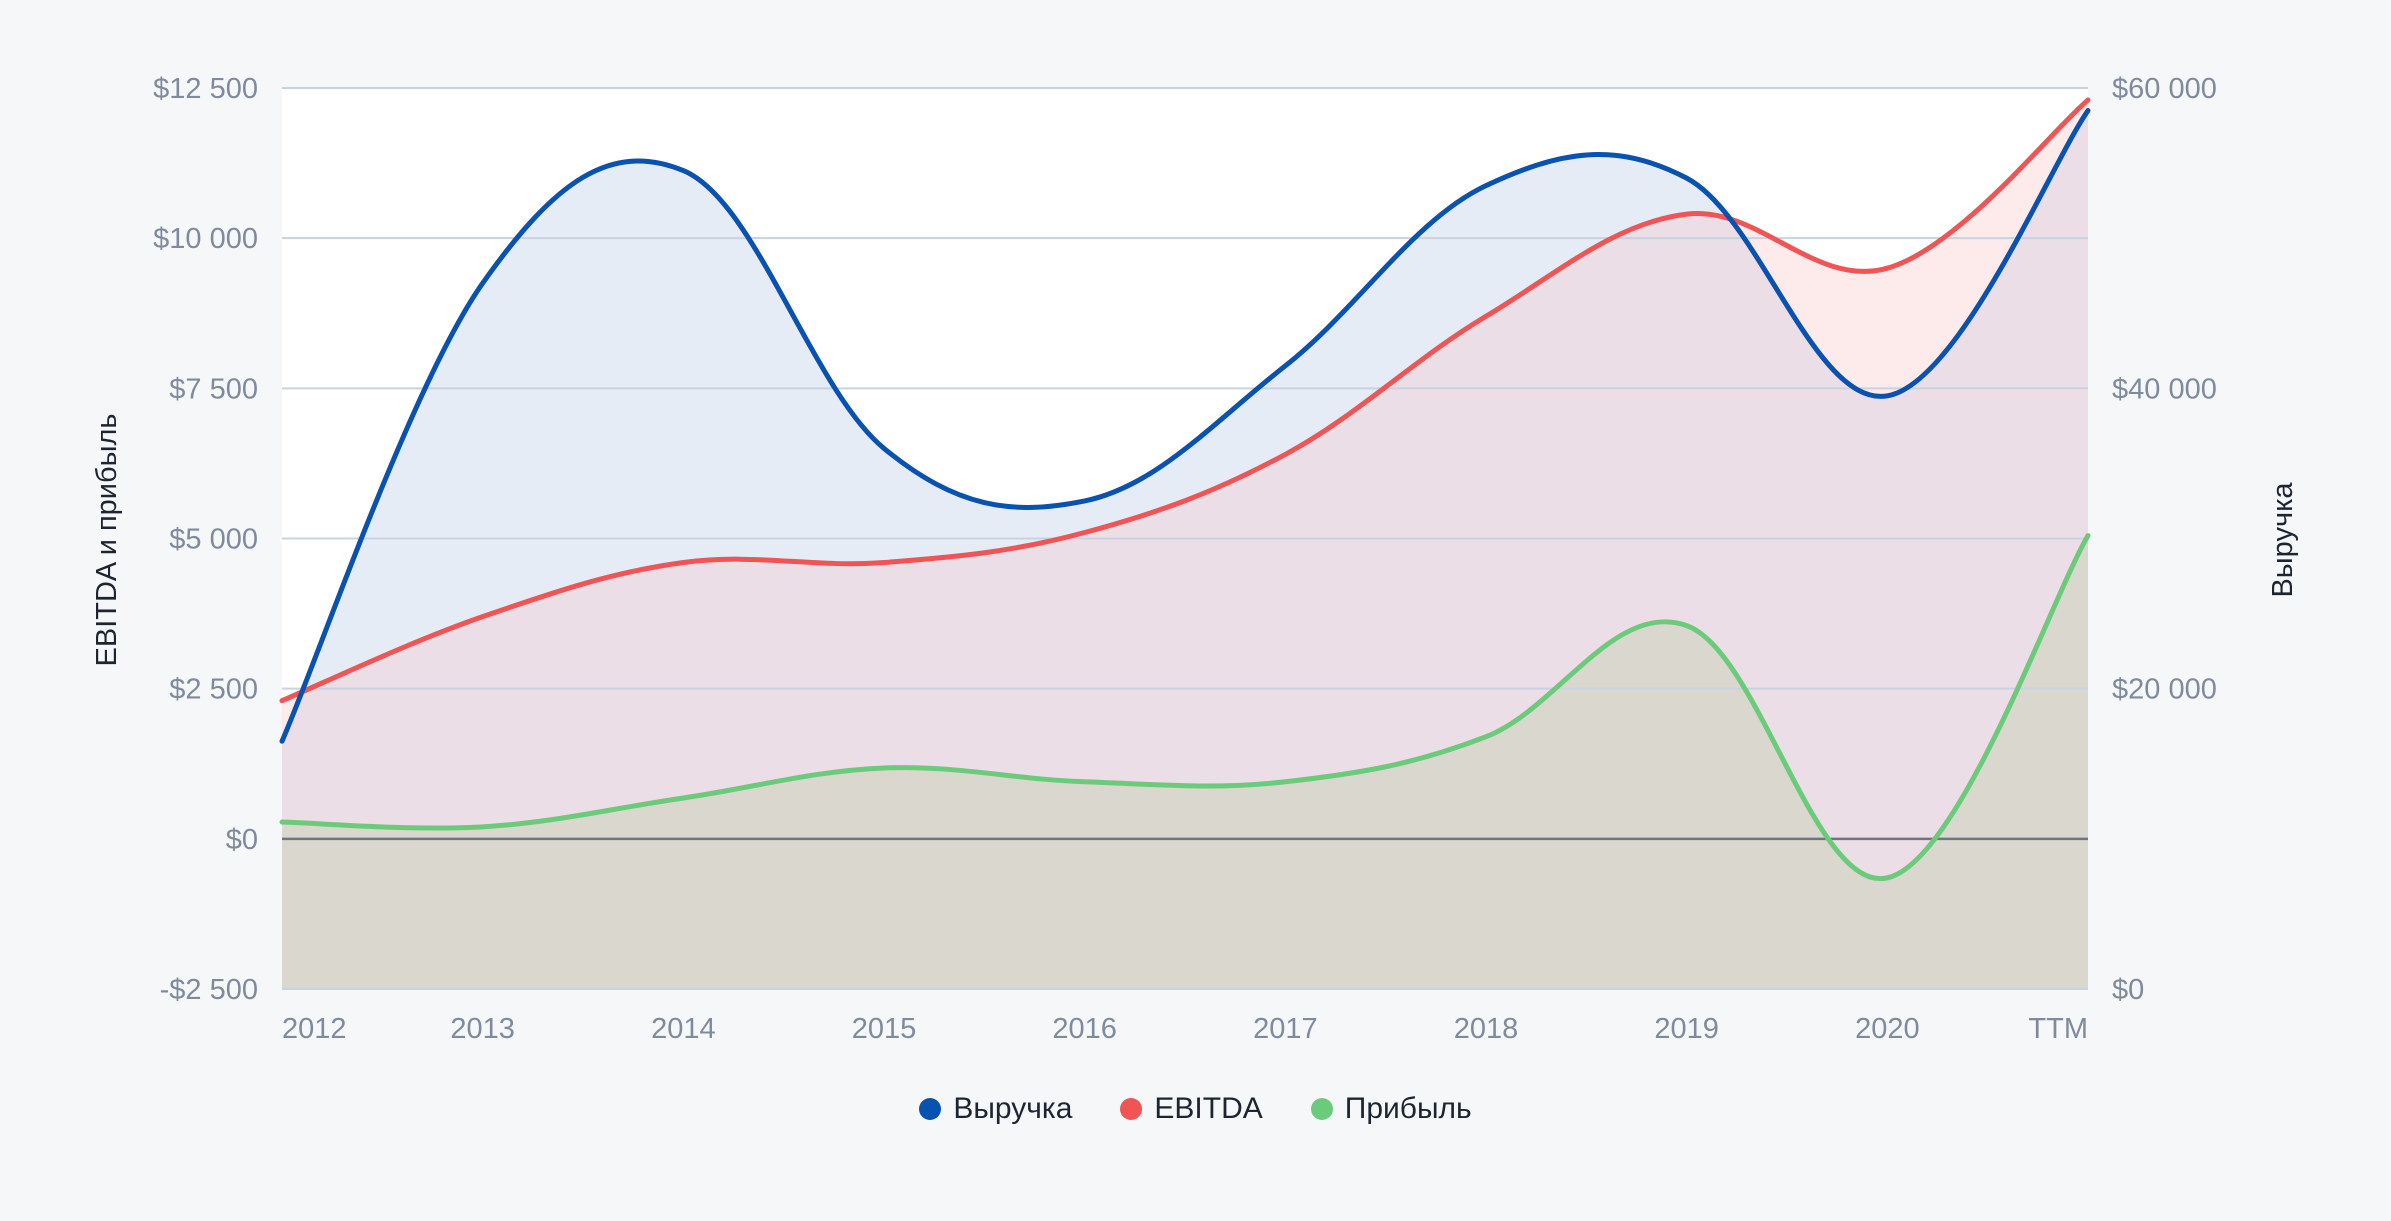  I want to click on right-tick-label: $40 000, so click(2164, 389).